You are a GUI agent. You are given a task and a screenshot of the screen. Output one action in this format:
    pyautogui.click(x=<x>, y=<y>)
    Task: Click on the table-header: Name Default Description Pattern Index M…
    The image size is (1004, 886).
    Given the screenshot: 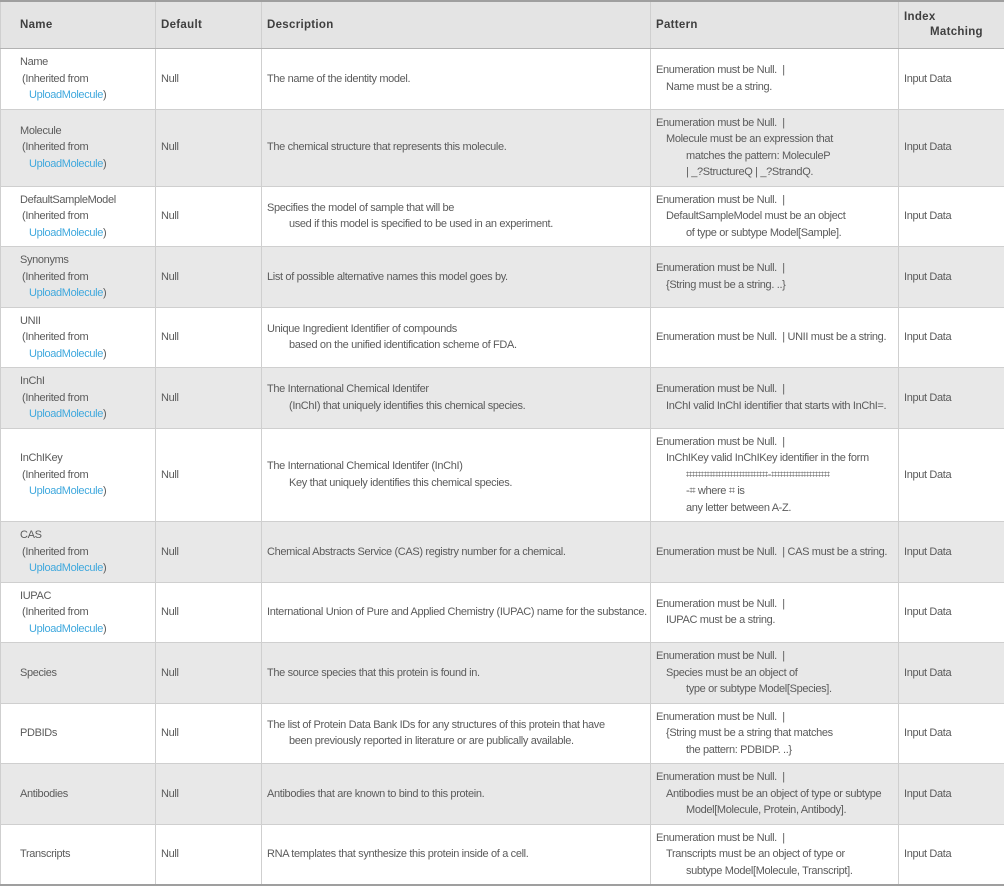 What is the action you would take?
    pyautogui.click(x=502, y=25)
    